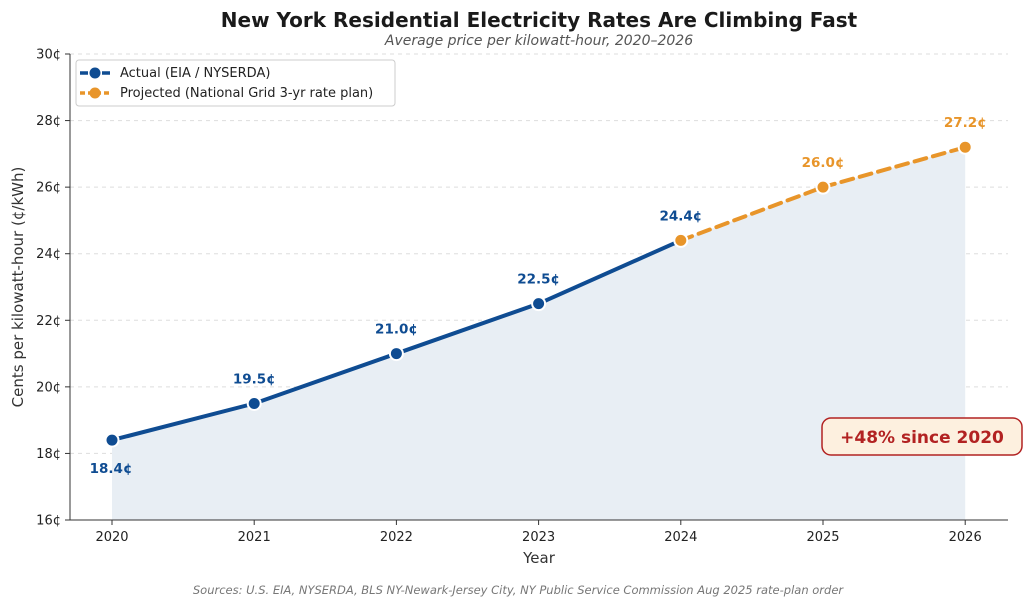 This screenshot has height=607, width=1024. What do you see at coordinates (539, 558) in the screenshot?
I see `x-axis-label: Year` at bounding box center [539, 558].